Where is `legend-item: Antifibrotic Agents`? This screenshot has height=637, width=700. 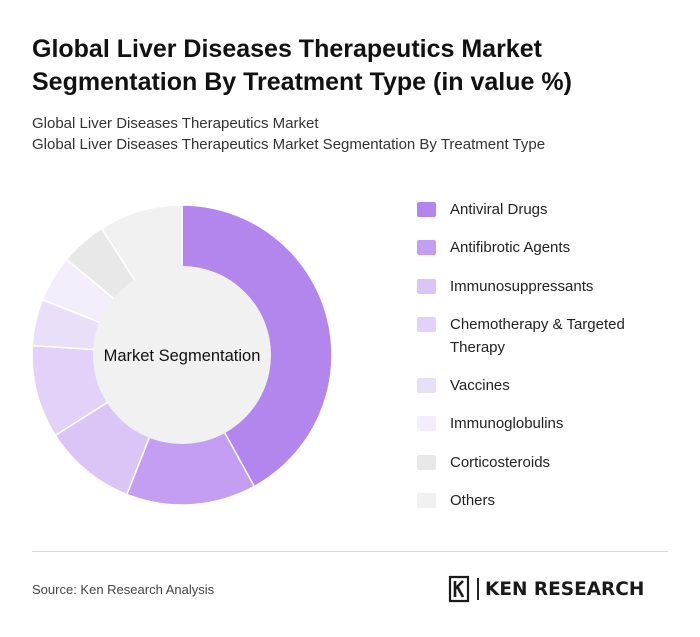 legend-item: Antifibrotic Agents is located at coordinates (538, 247).